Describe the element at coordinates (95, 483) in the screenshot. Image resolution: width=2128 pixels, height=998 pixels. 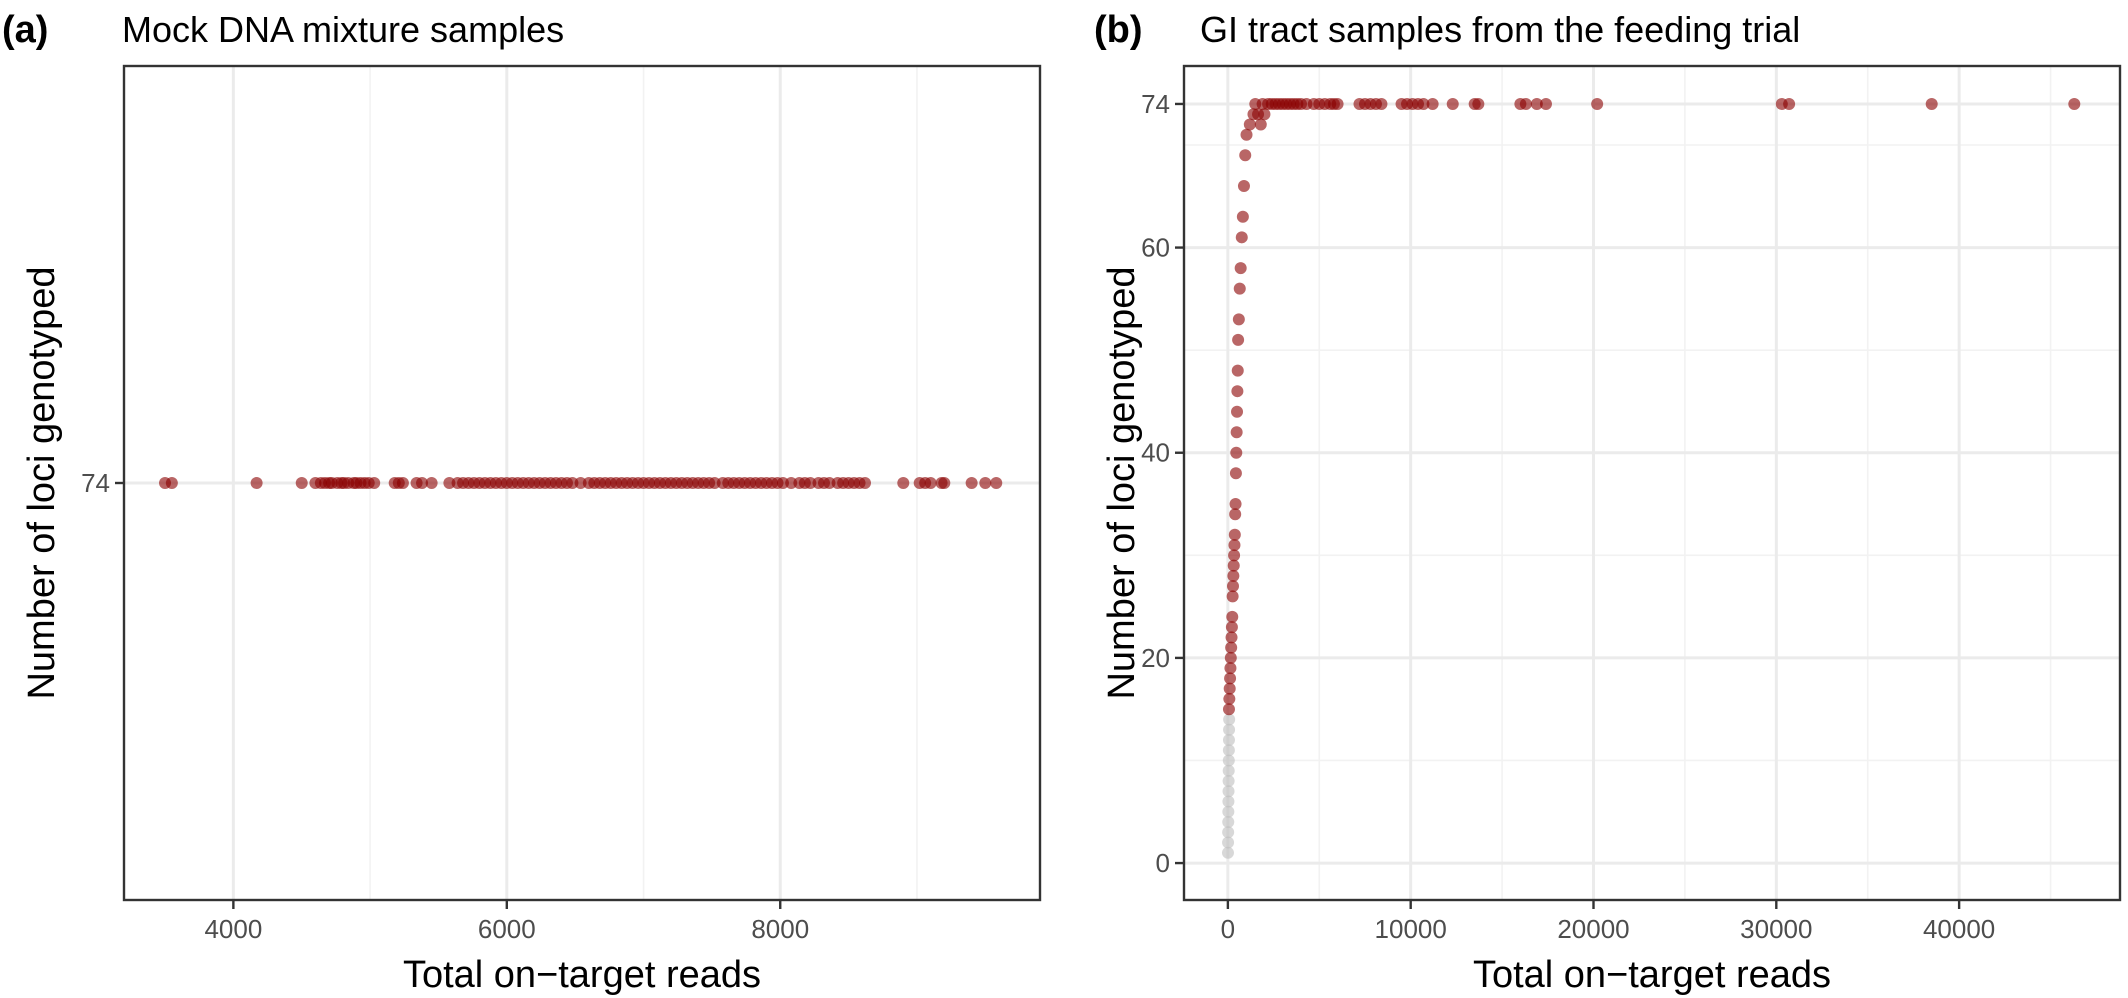
I see `y-tick-label: 74` at that location.